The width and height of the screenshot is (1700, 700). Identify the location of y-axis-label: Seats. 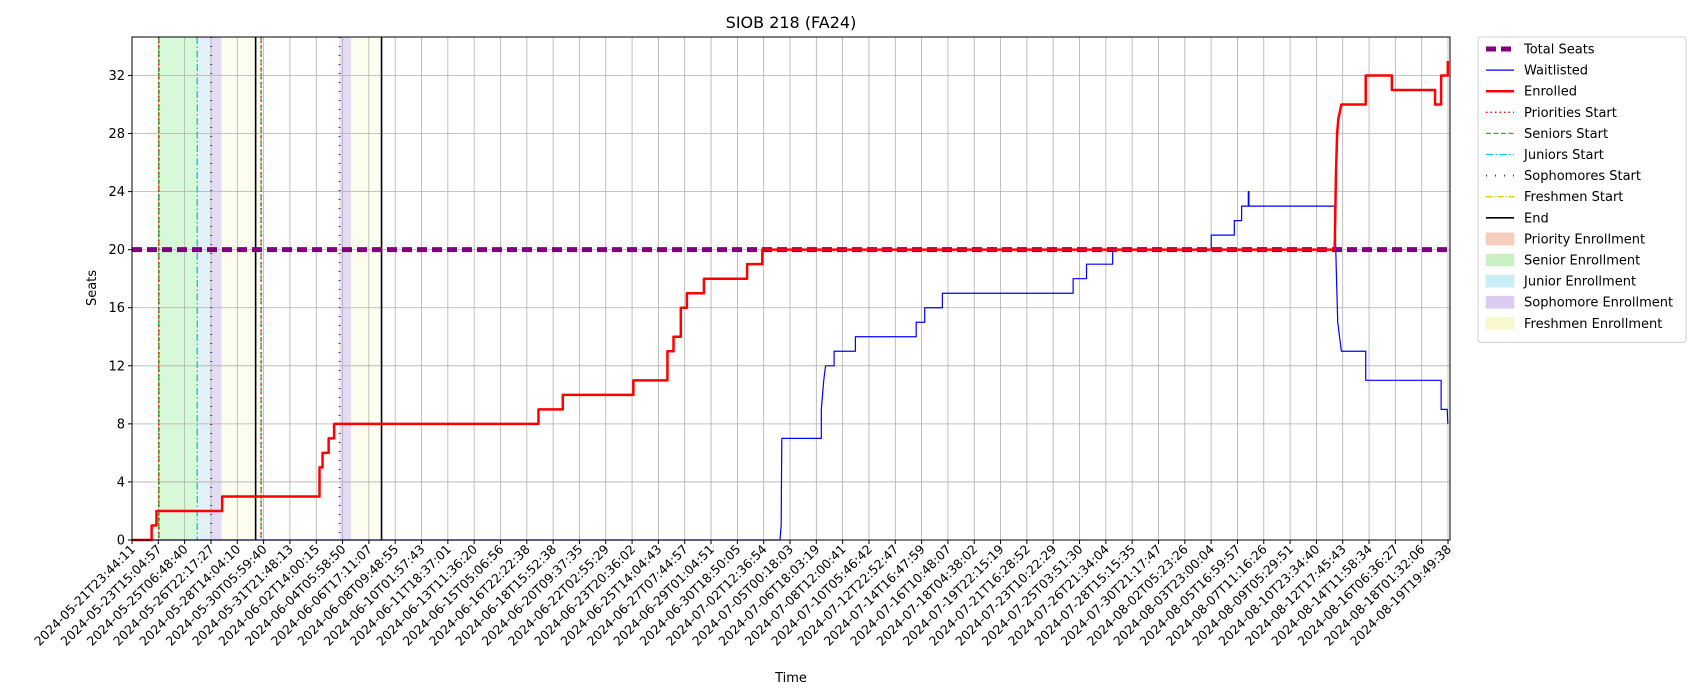
(92, 288).